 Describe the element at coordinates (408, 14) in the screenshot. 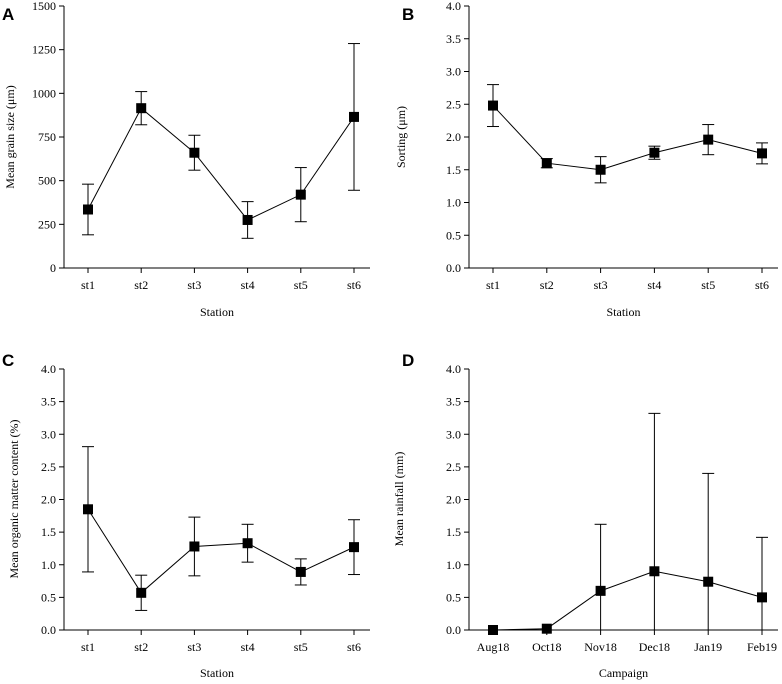

I see `panel-label: B` at that location.